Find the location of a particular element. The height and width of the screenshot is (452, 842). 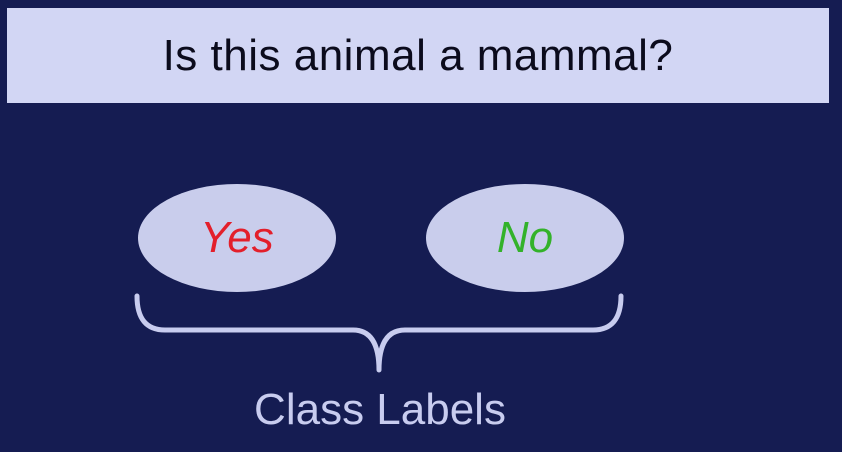

question-text: Is this animal a mammal? is located at coordinates (418, 55).